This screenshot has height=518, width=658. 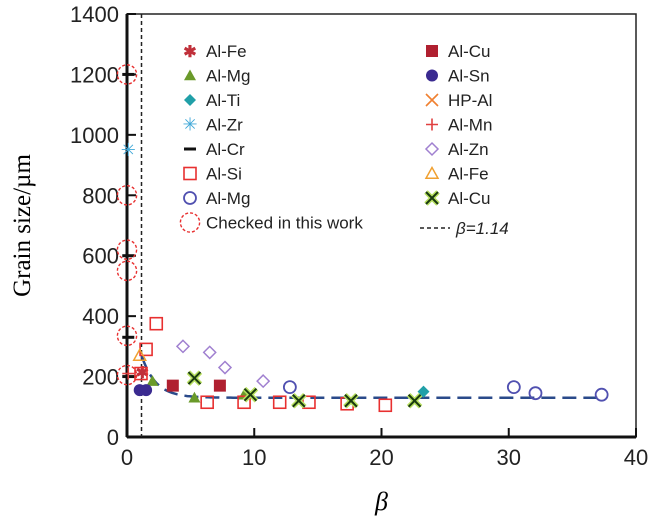 What do you see at coordinates (254, 457) in the screenshot?
I see `x-tick-label: 10` at bounding box center [254, 457].